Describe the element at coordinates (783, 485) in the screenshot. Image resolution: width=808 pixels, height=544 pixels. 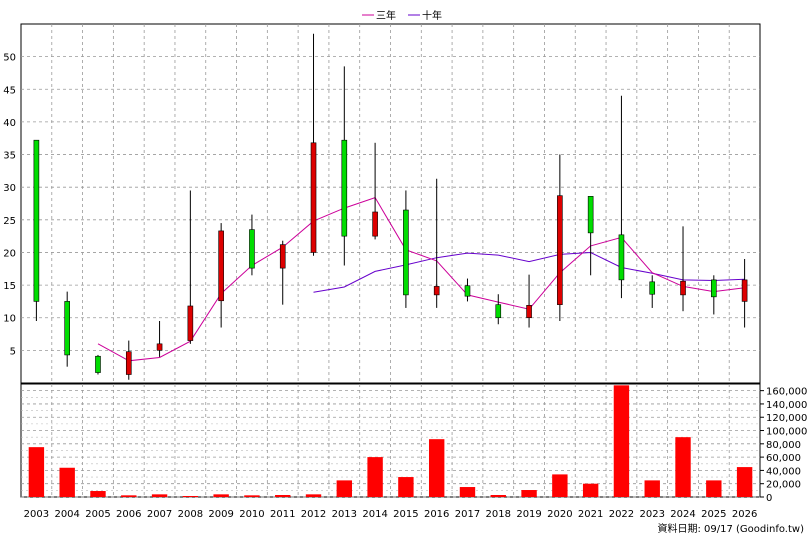
I see `volume-tick-label: 20,000` at that location.